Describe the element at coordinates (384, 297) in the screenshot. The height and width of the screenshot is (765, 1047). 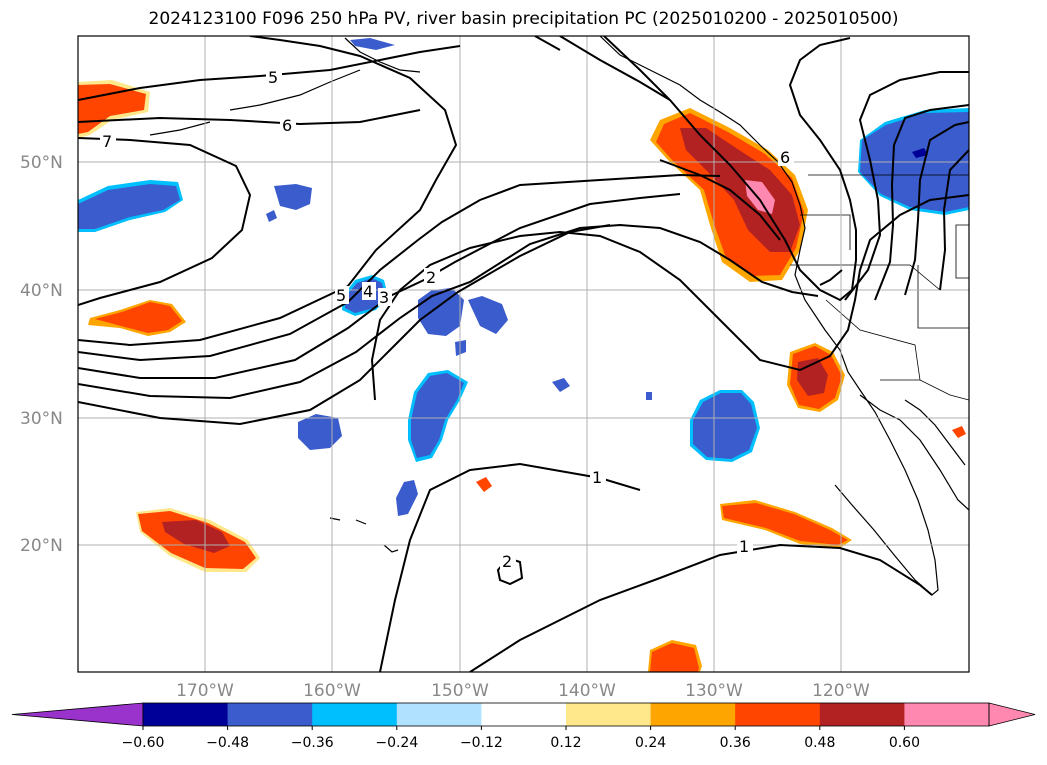
I see `contour-label: 3` at that location.